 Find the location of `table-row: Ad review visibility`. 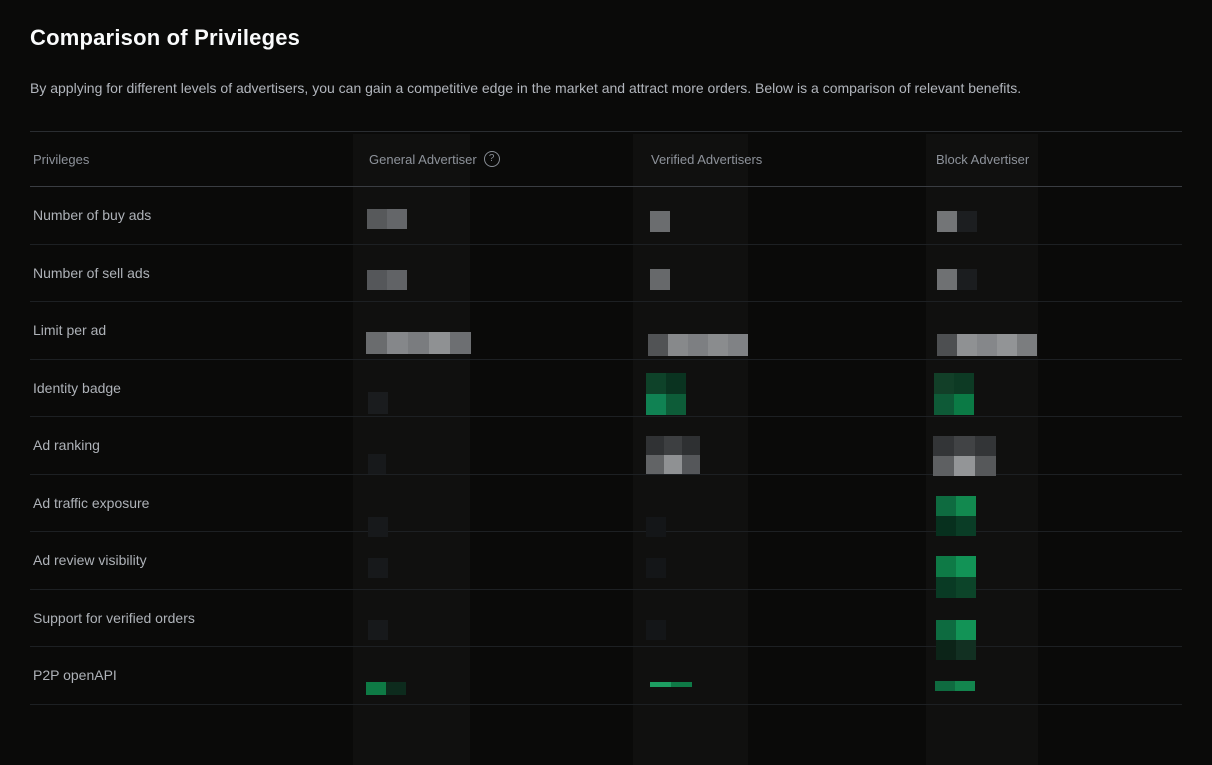

table-row: Ad review visibility is located at coordinates (606, 565).